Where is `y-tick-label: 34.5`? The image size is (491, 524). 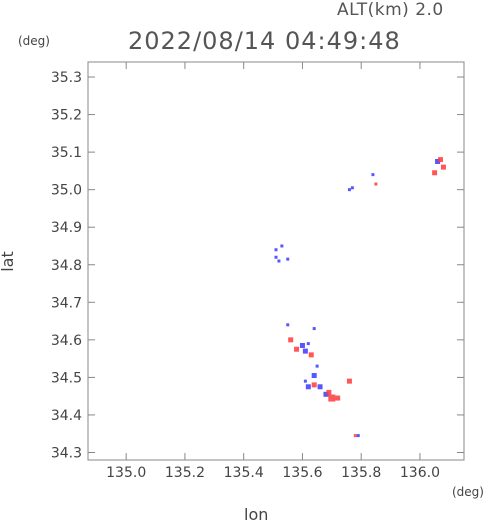
y-tick-label: 34.5 is located at coordinates (66, 378).